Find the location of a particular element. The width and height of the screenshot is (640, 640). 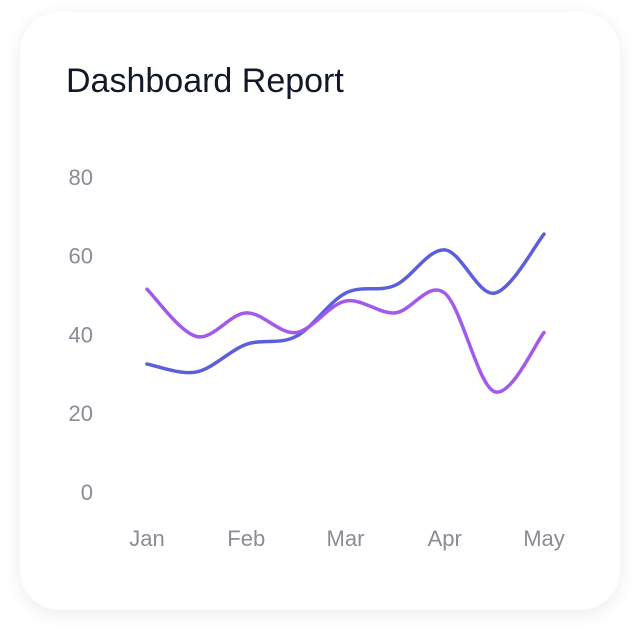

y-tick-label: 40 is located at coordinates (81, 334).